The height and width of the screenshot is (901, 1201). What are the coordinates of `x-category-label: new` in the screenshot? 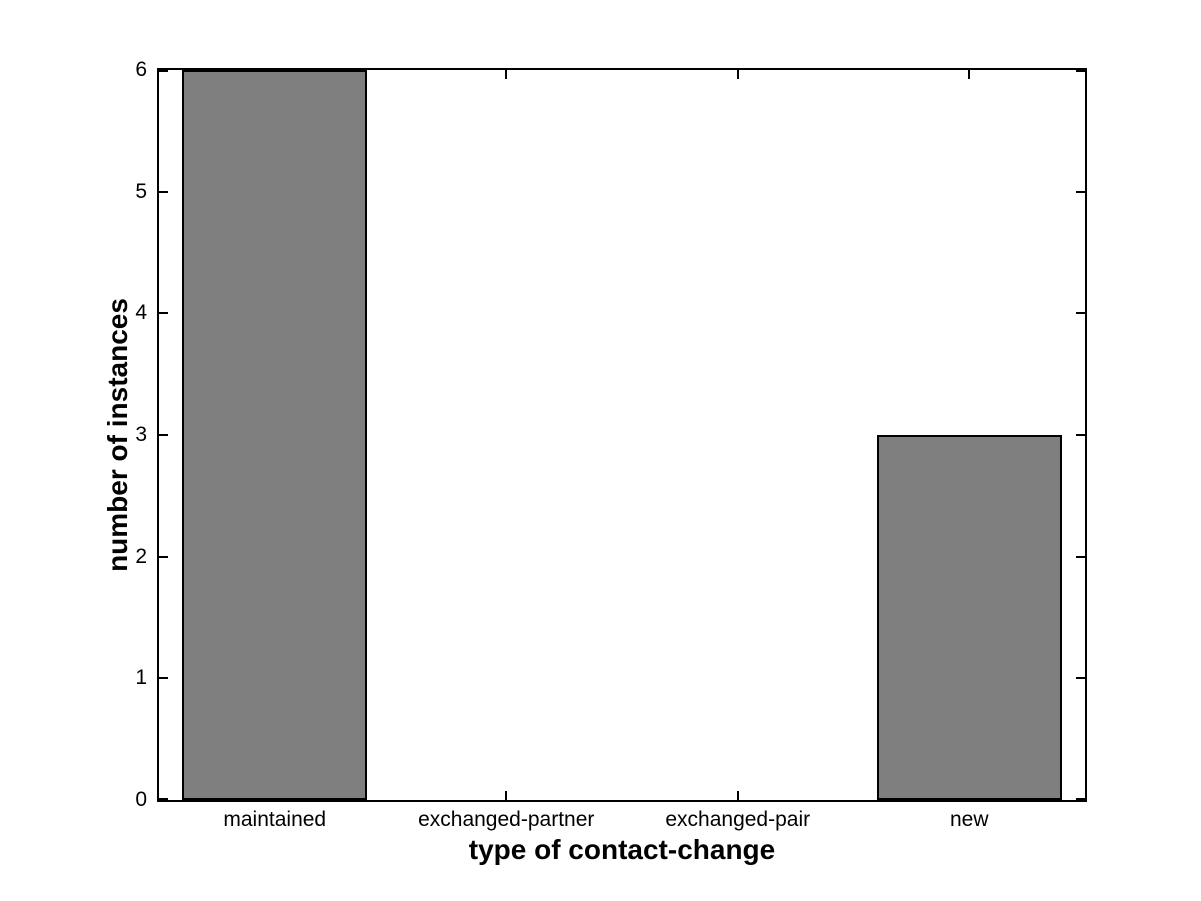 It's located at (969, 819).